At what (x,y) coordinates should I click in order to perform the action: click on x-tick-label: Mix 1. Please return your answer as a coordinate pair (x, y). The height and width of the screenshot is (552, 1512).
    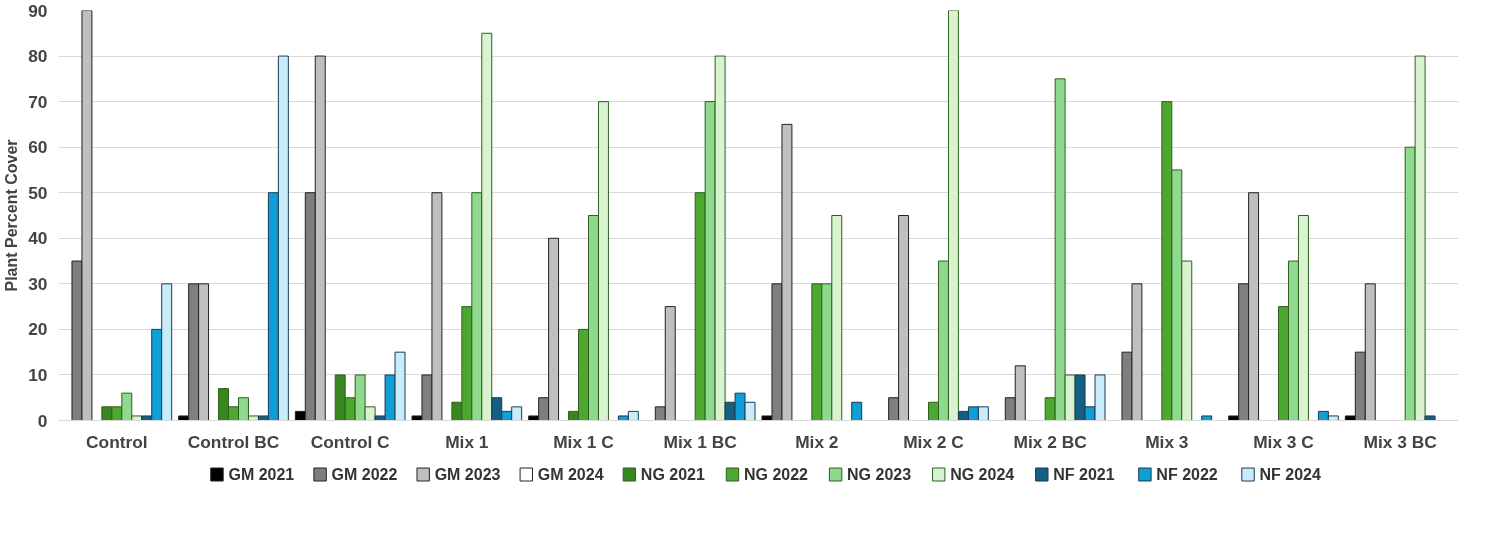
    Looking at the image, I should click on (467, 441).